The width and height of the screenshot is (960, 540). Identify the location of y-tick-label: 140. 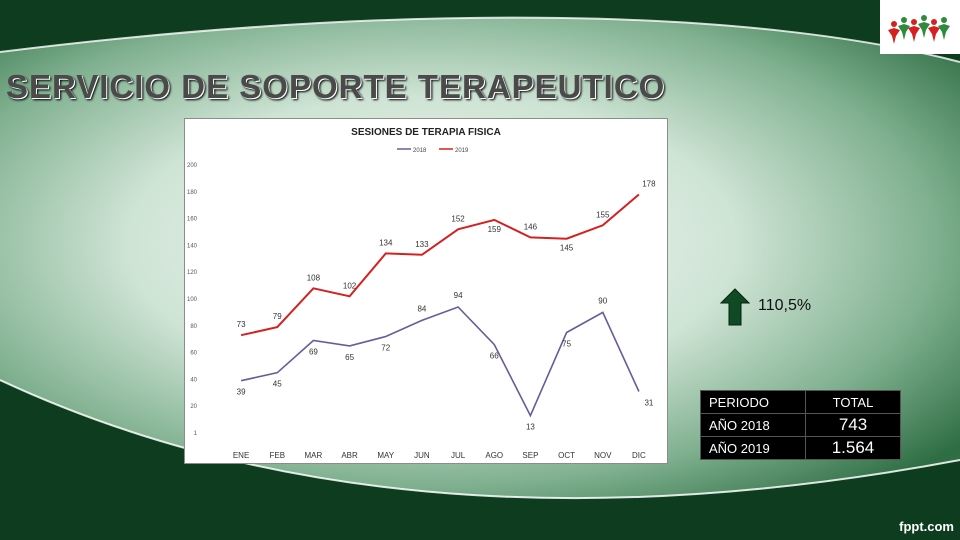
(192, 246).